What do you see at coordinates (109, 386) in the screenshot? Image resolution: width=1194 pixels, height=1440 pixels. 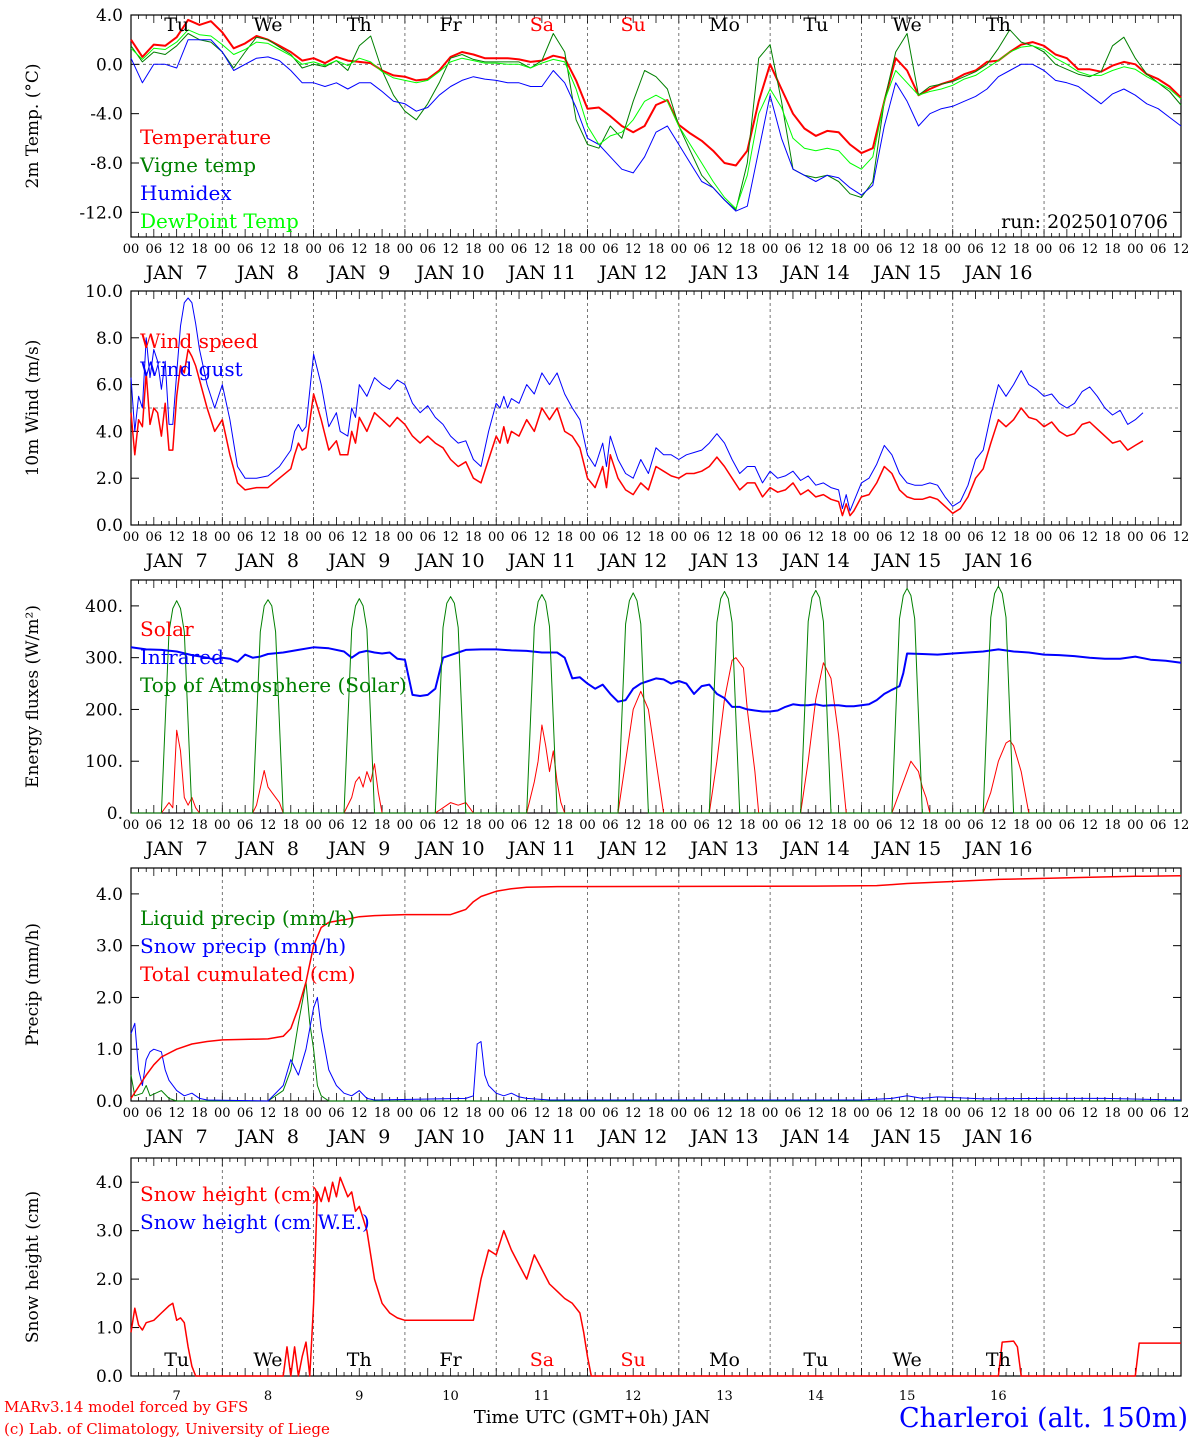 I see `y-tick-label: 6.0` at bounding box center [109, 386].